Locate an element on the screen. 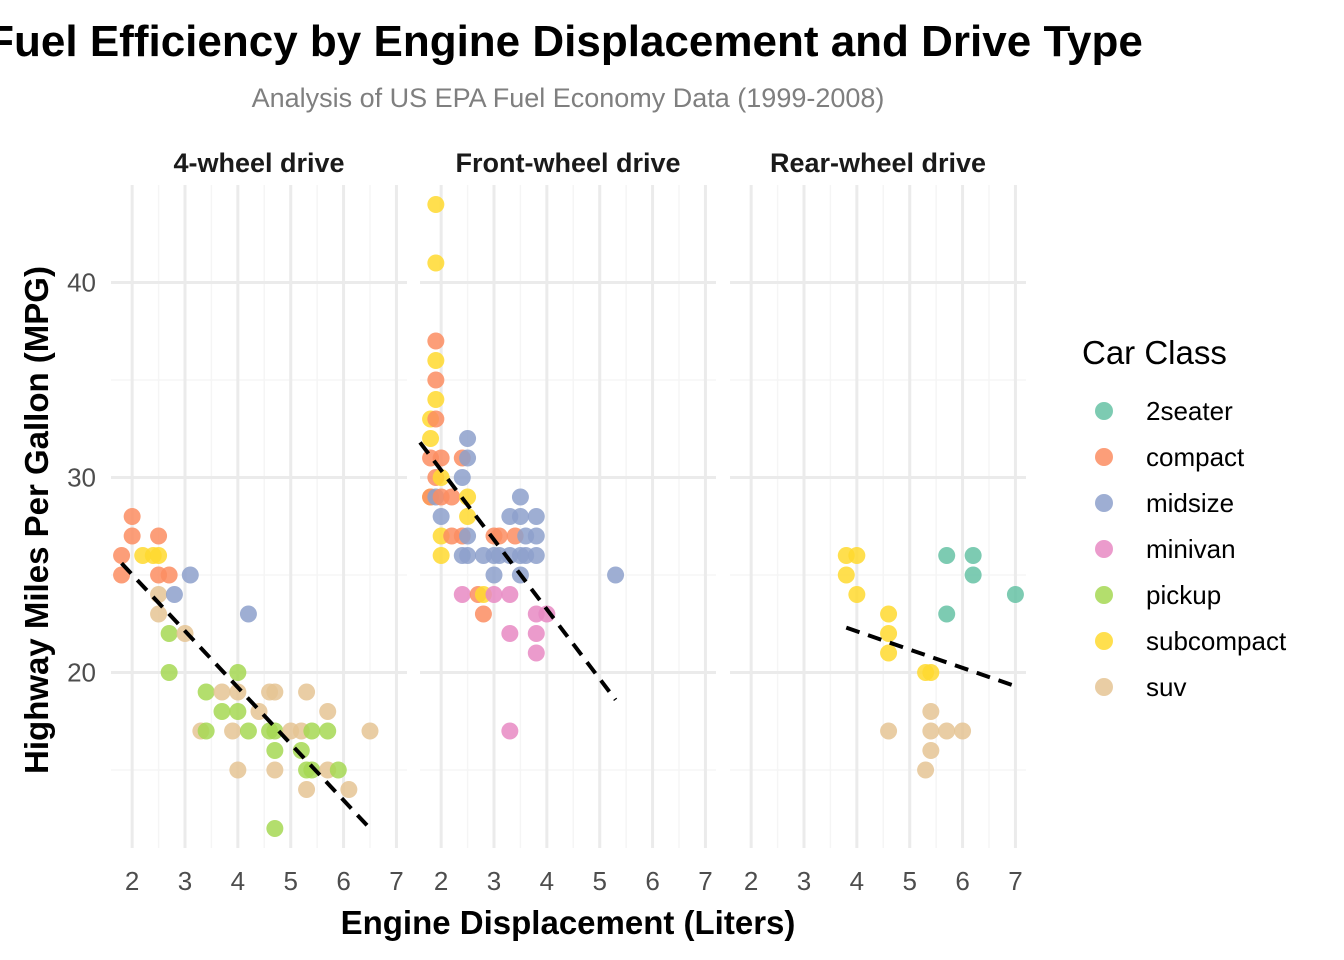 The width and height of the screenshot is (1344, 960). x-tick-label: 3 is located at coordinates (185, 881).